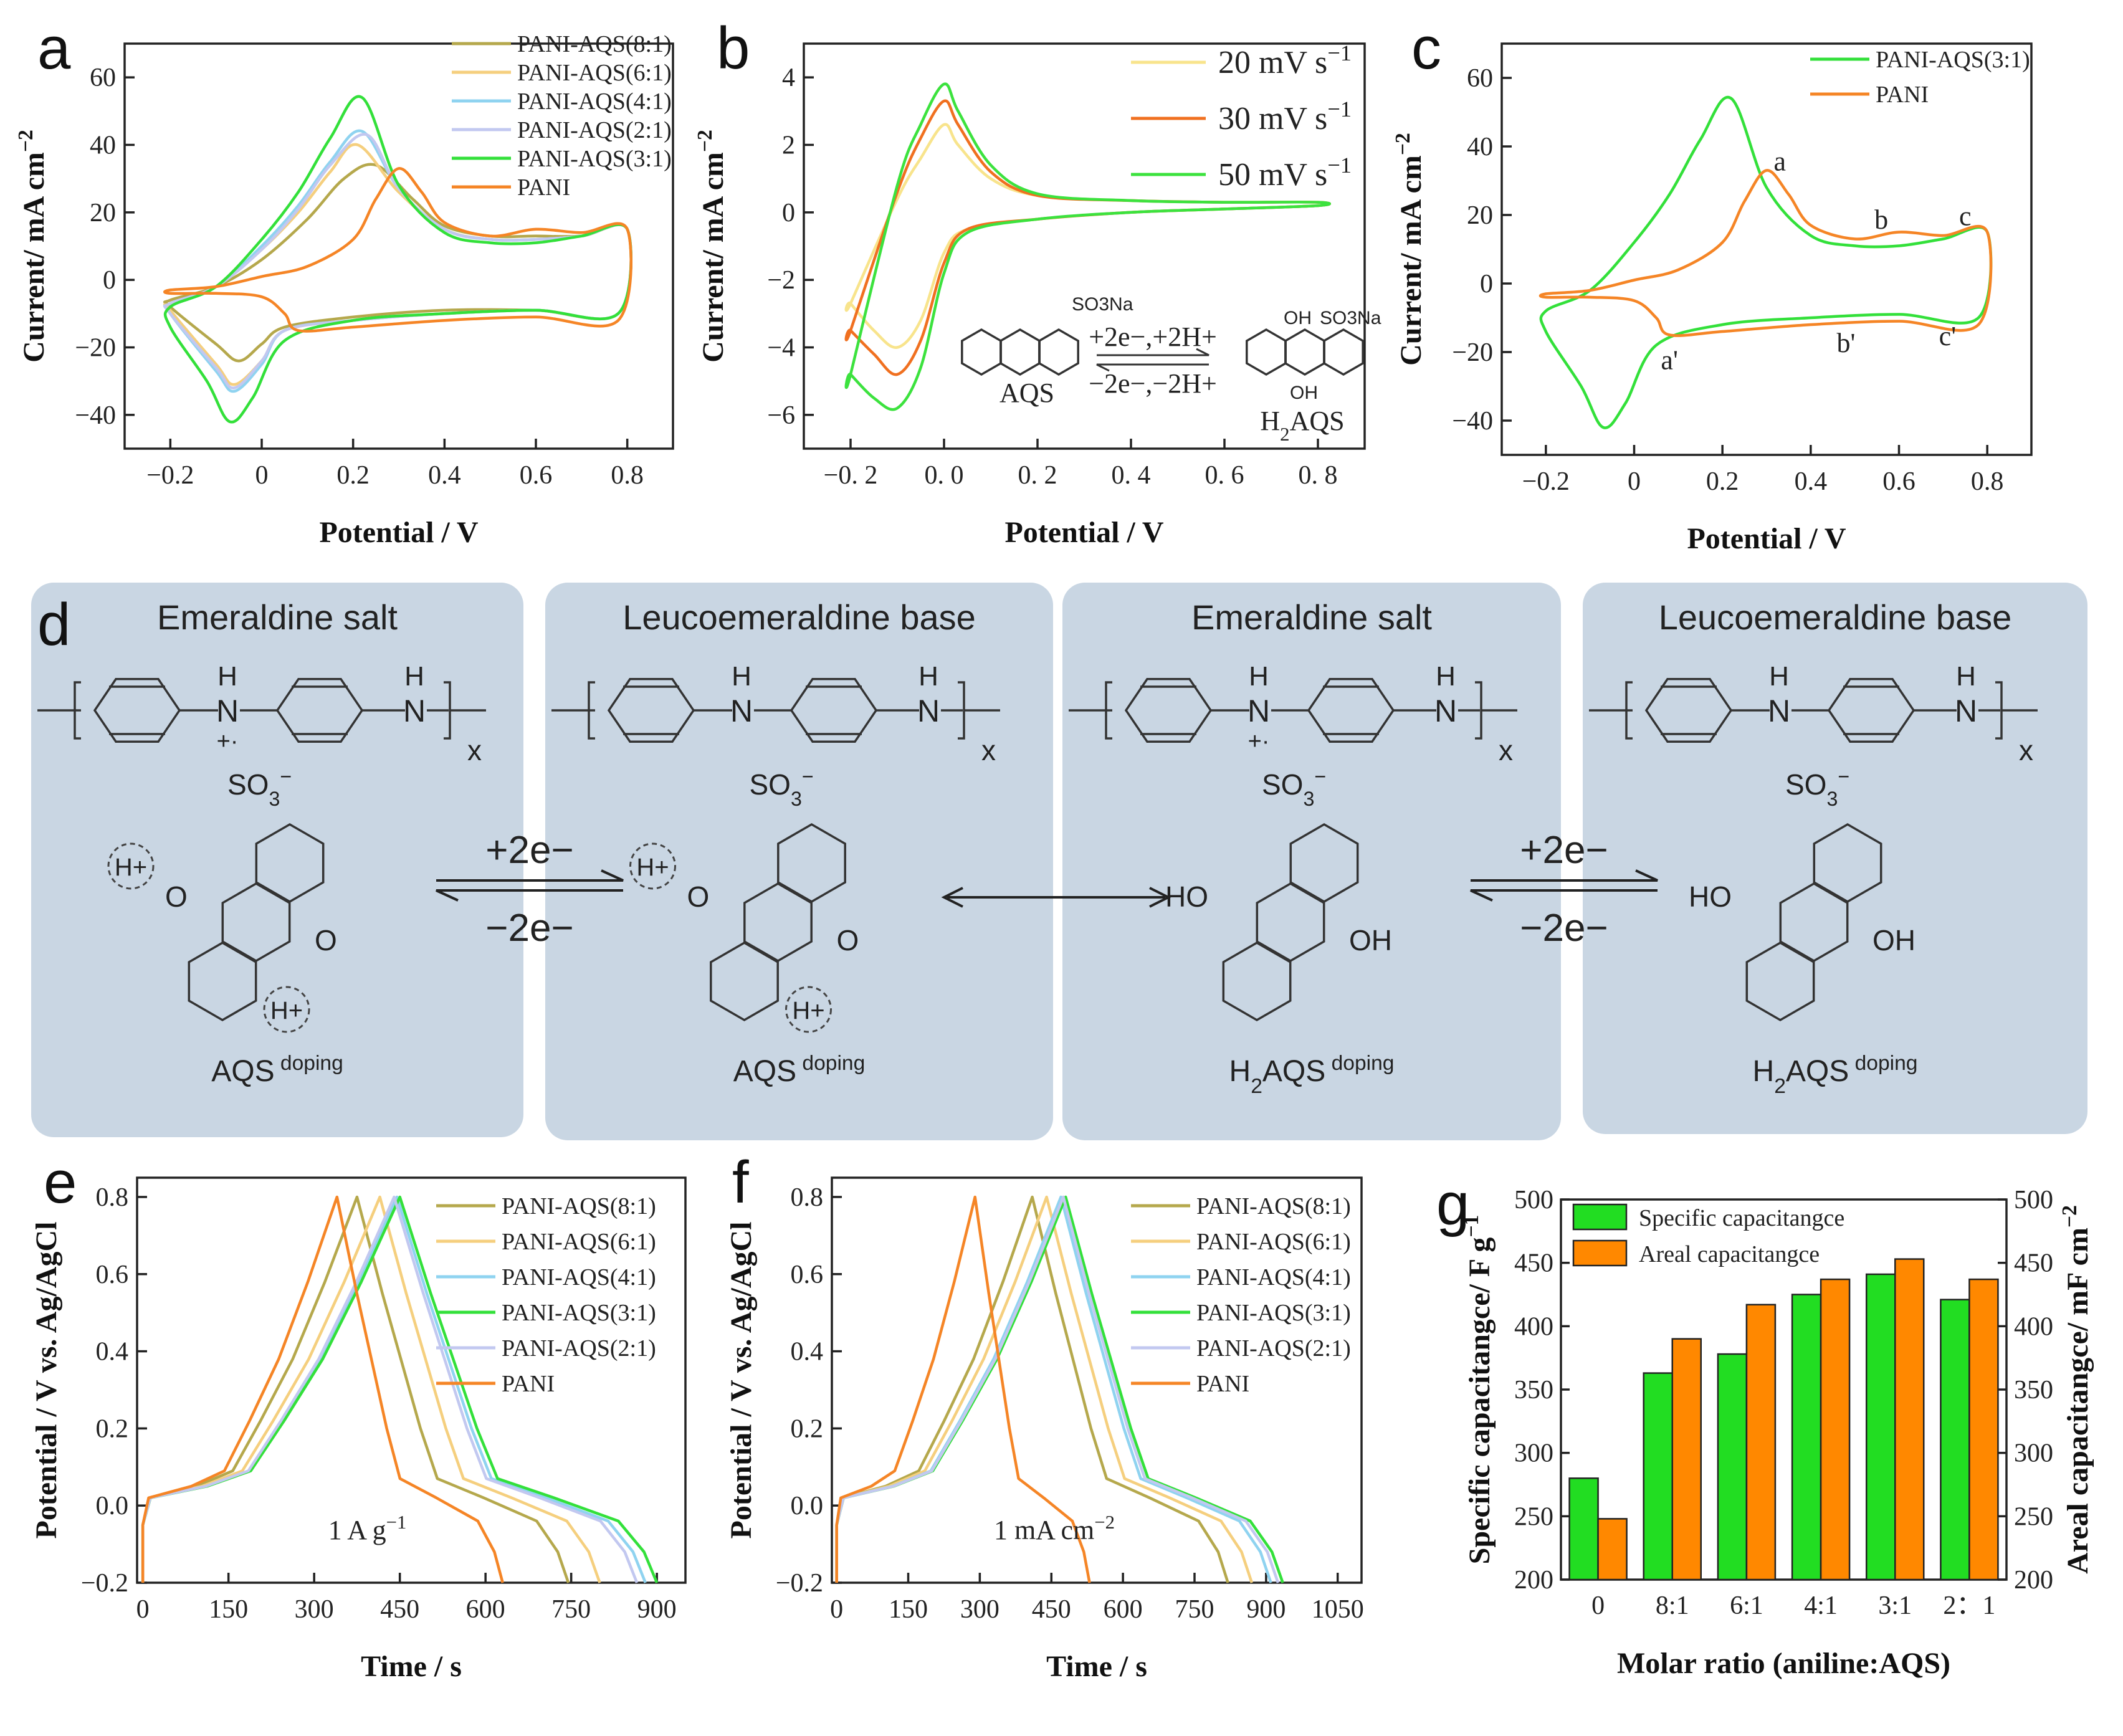 Image resolution: width=2123 pixels, height=1736 pixels. Describe the element at coordinates (1351, 710) in the screenshot. I see `ring-inner` at that location.